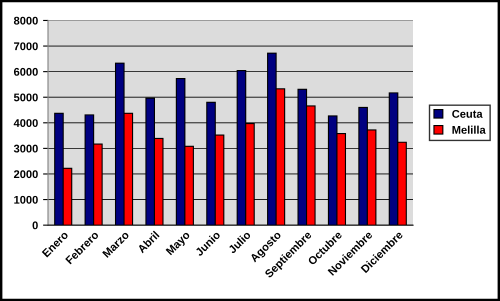 This screenshot has height=301, width=500. Describe the element at coordinates (26, 72) in the screenshot. I see `y-tick-label: 6000` at that location.